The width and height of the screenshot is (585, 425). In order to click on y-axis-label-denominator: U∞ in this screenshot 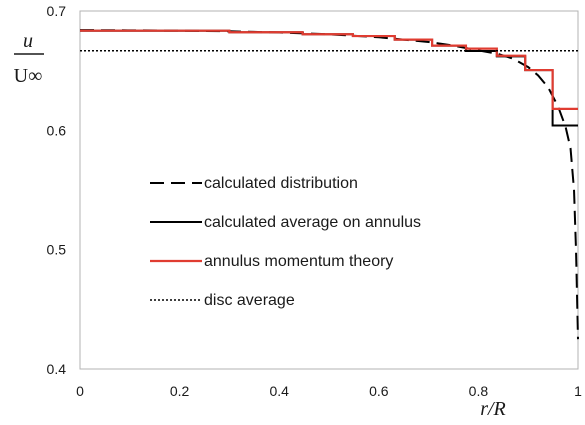, I will do `click(28, 76)`.